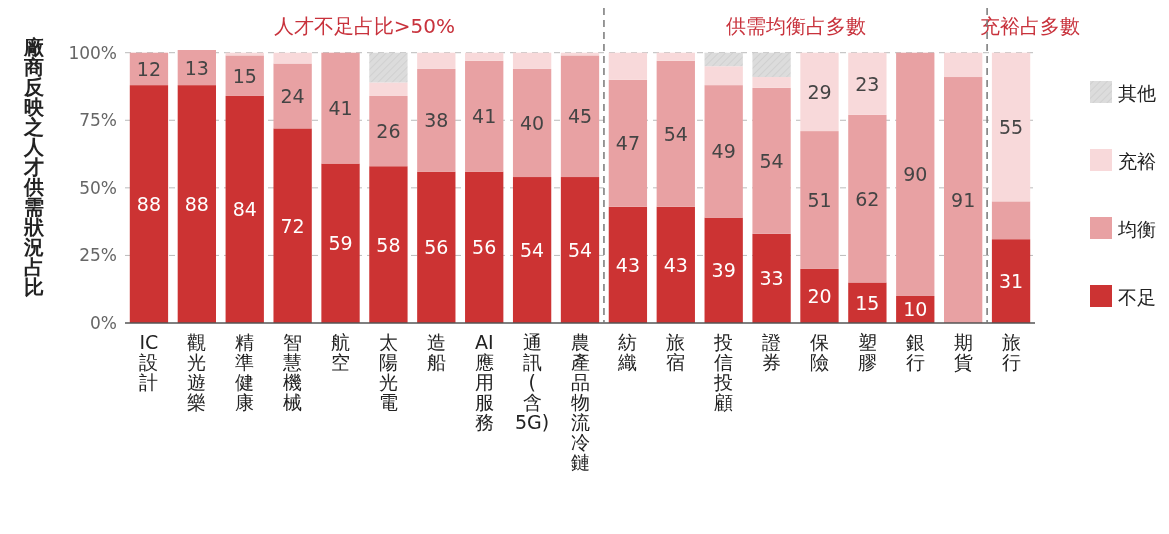  What do you see at coordinates (98, 187) in the screenshot?
I see `y-tick-label: 50%` at bounding box center [98, 187].